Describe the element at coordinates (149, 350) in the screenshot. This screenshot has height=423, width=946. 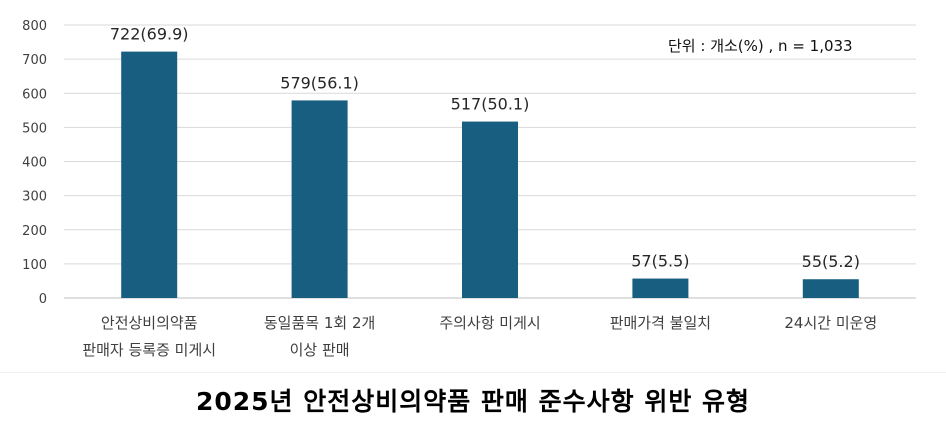
I see `x-category-label: 판매자 등록증 미게시` at that location.